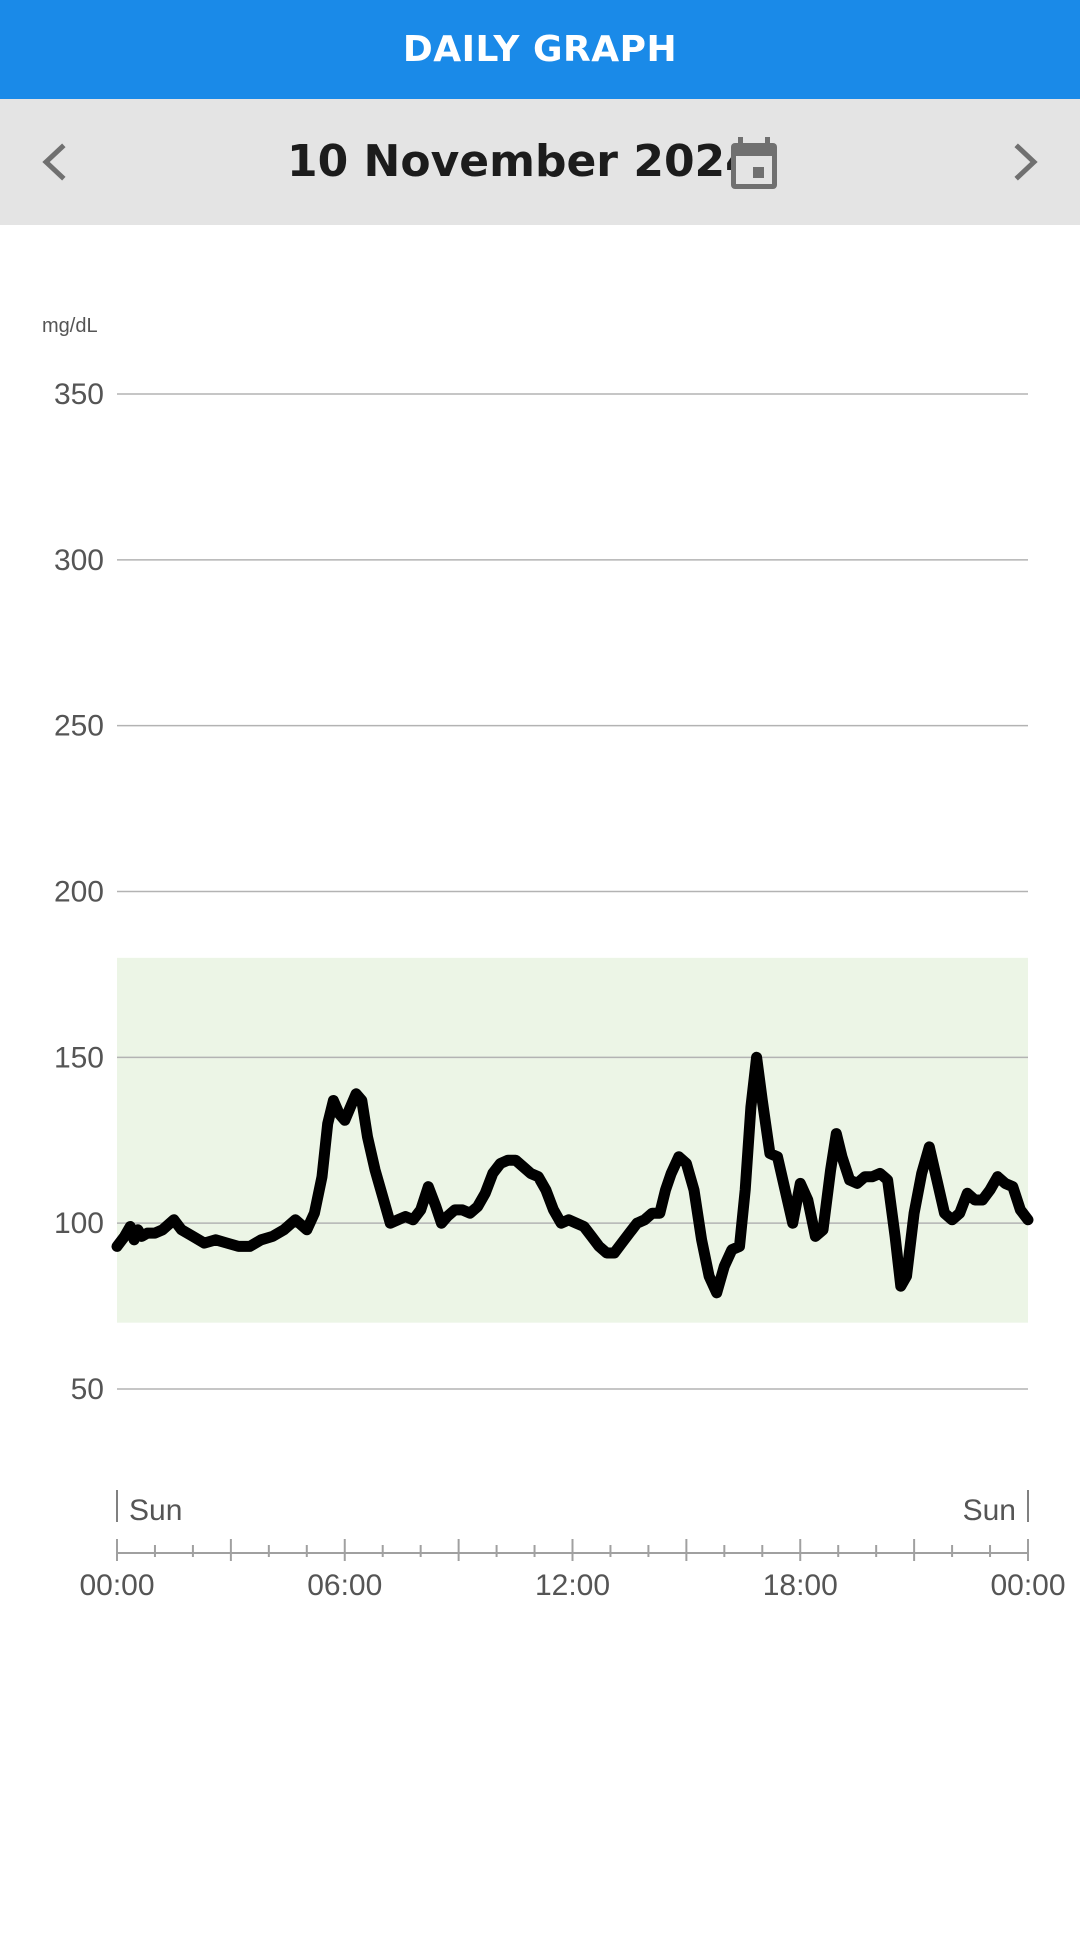 The width and height of the screenshot is (1080, 1960). I want to click on y-axis-unit-label: mg/dL, so click(70, 326).